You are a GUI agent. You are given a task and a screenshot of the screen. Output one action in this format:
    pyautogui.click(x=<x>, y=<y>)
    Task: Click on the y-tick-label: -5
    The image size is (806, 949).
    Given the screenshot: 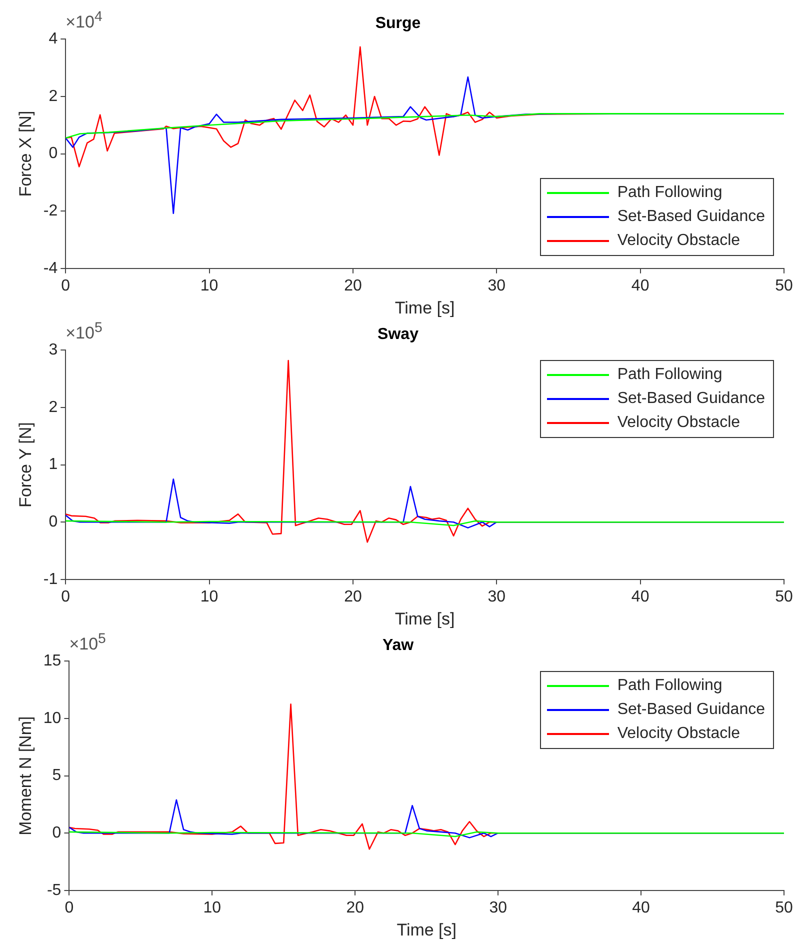 What is the action you would take?
    pyautogui.click(x=54, y=890)
    